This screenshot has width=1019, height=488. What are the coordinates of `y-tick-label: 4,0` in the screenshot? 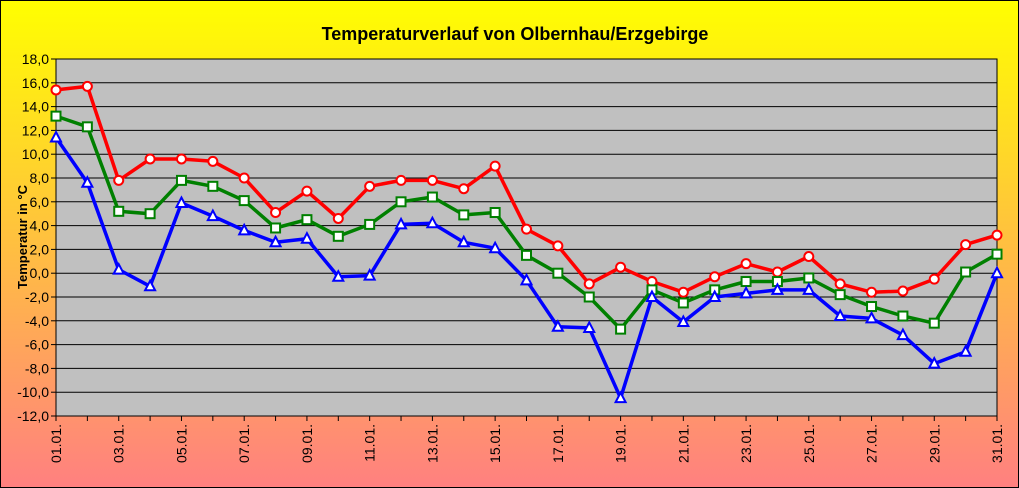 It's located at (40, 226).